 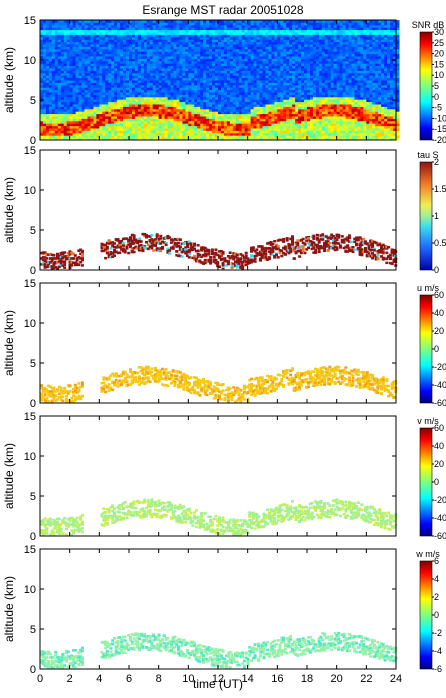 What do you see at coordinates (439, 43) in the screenshot?
I see `colorbar-tick-label: 25` at bounding box center [439, 43].